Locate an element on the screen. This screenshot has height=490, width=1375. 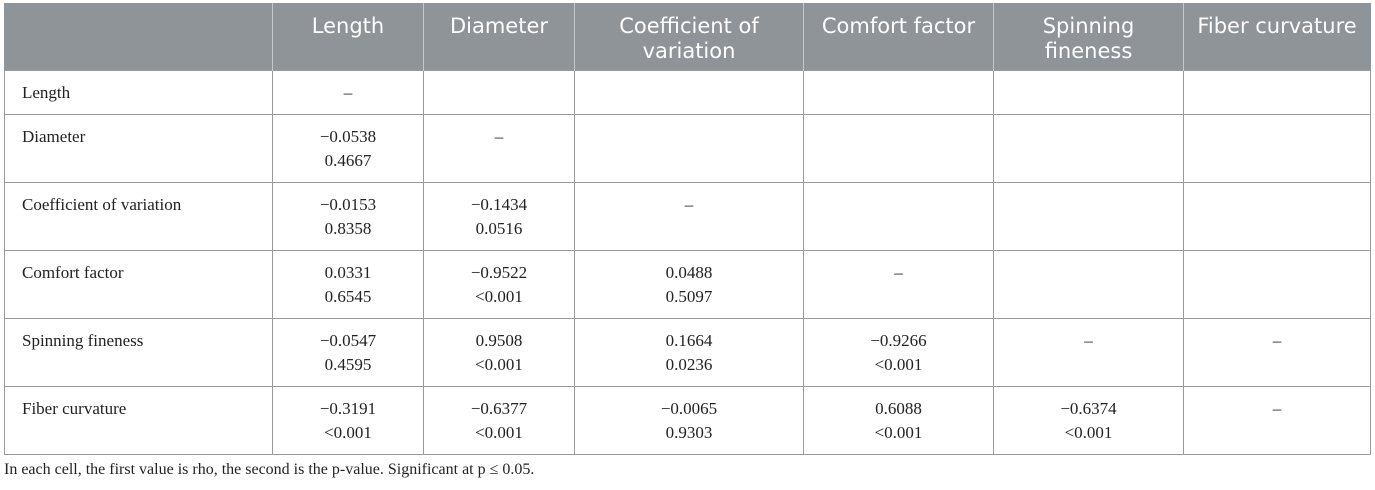
table-cell: −0.6374 <0.001 is located at coordinates (1088, 420).